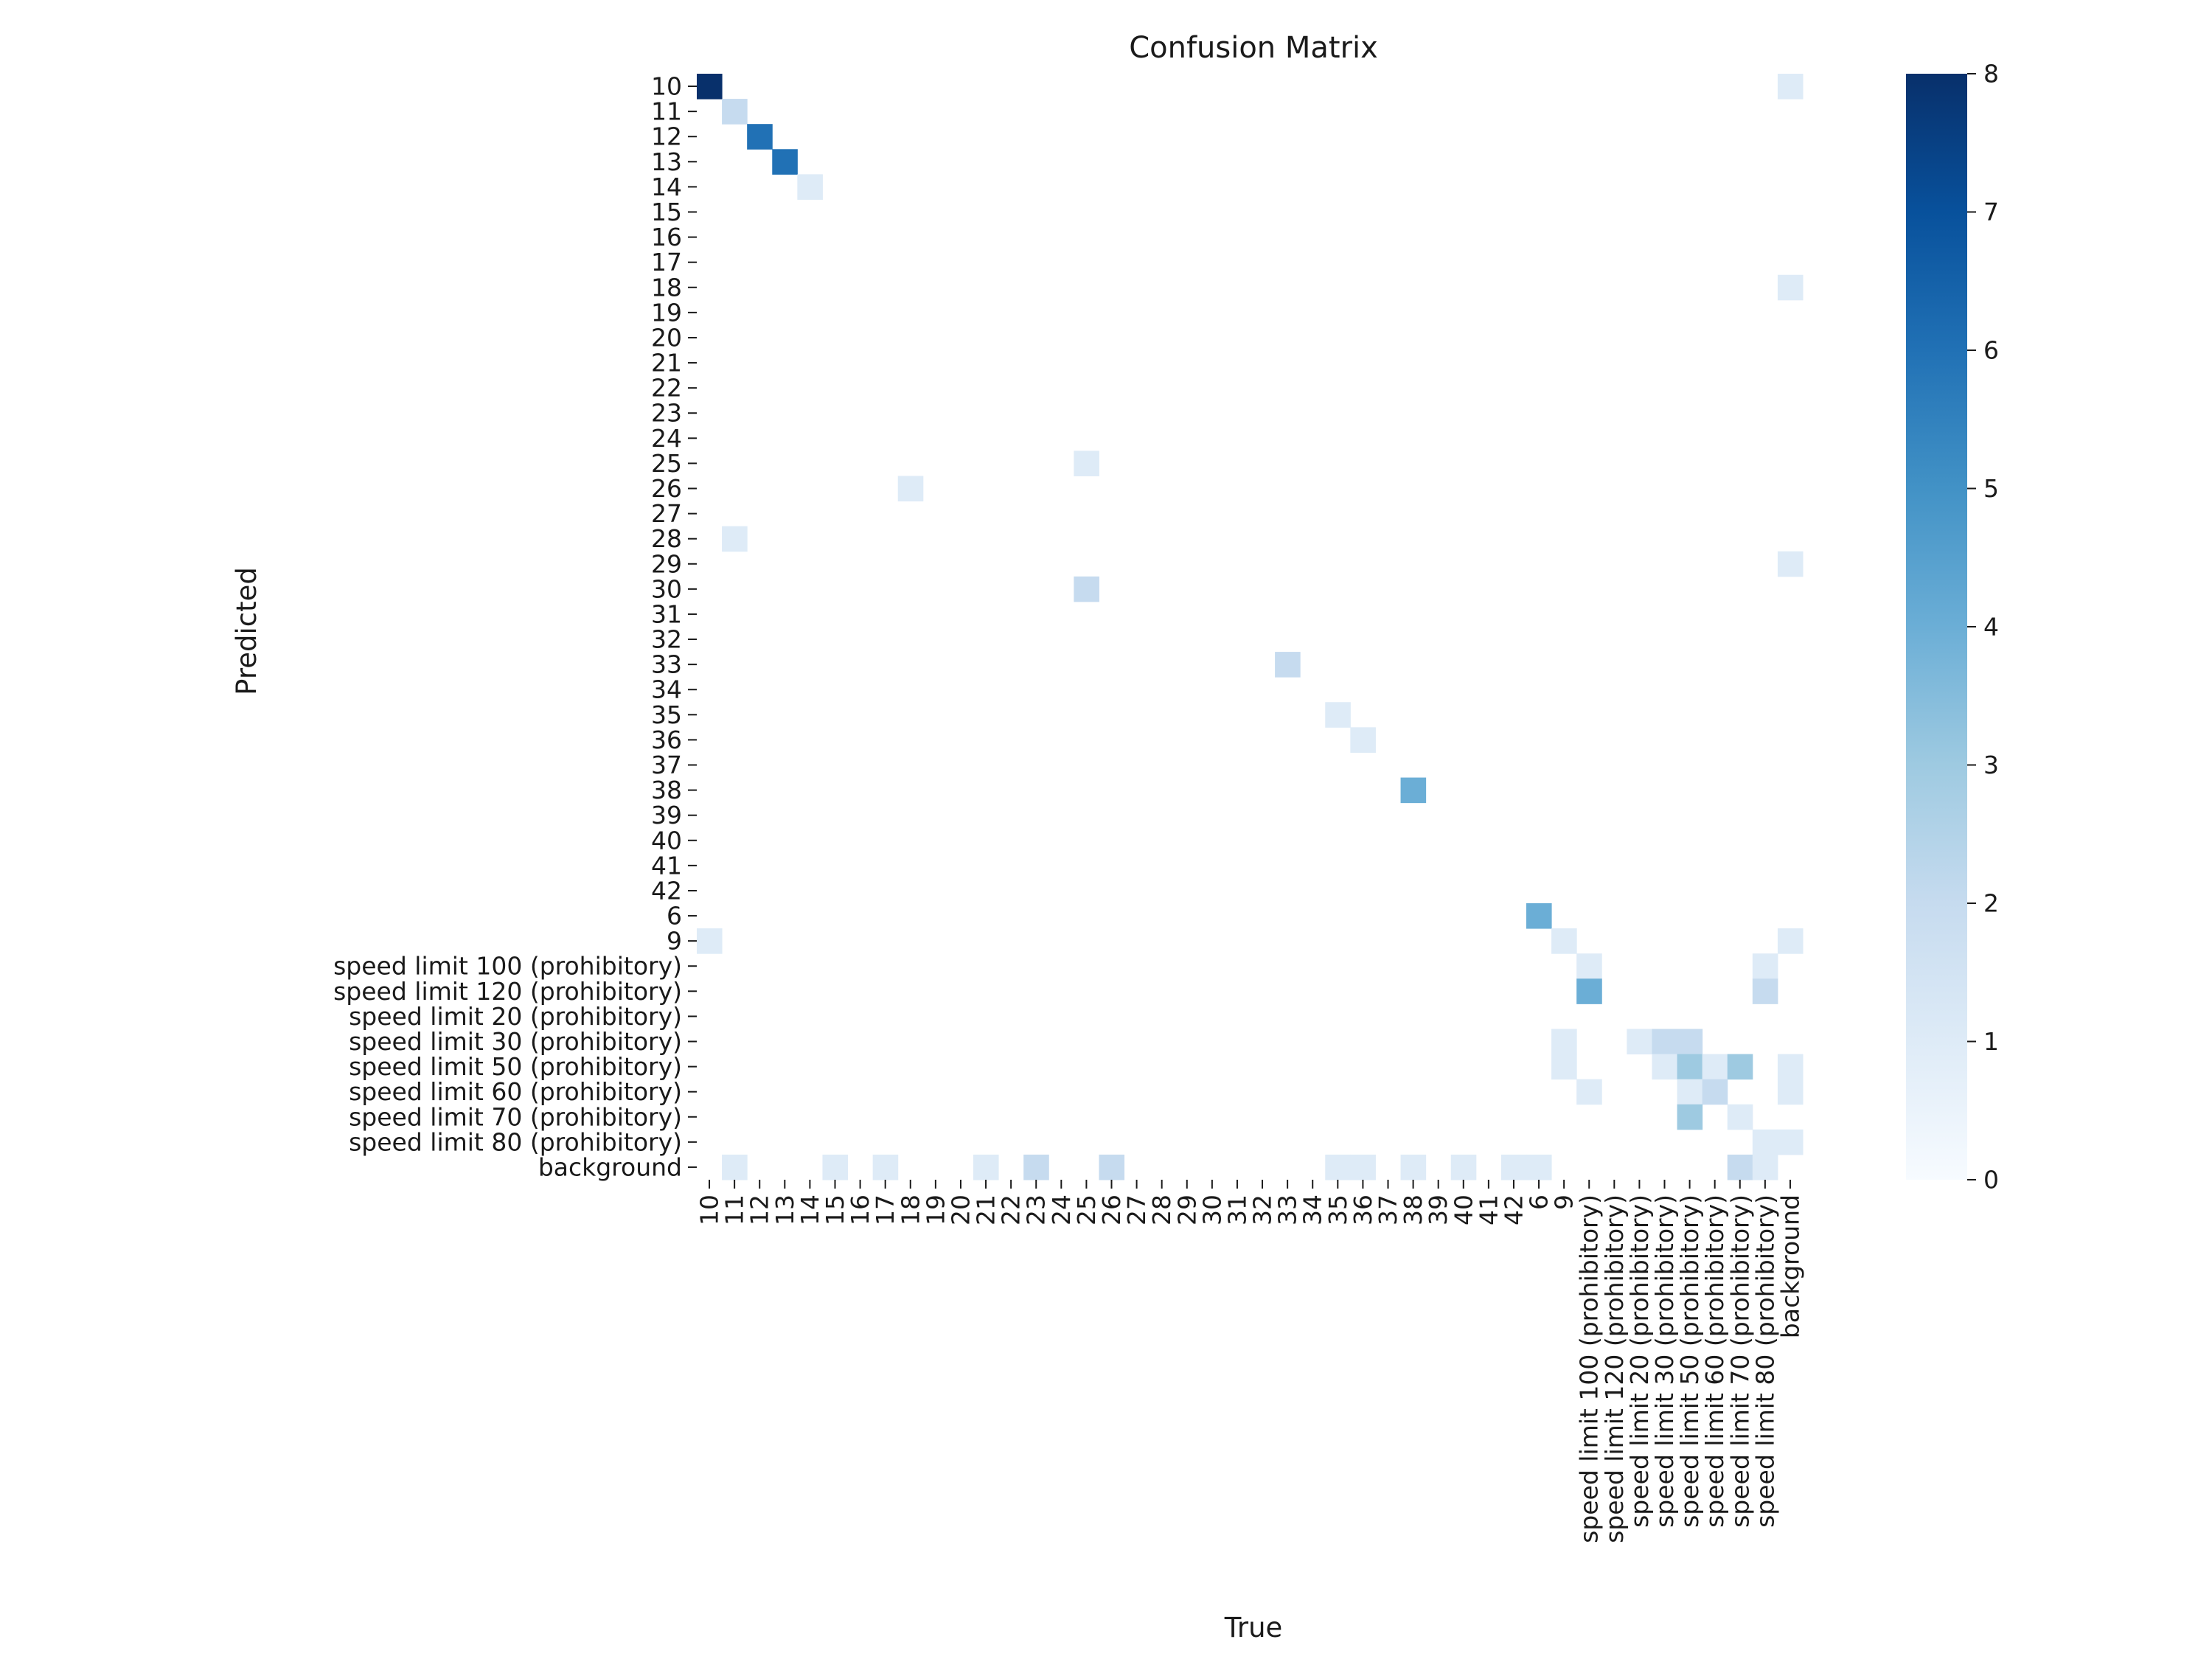 This screenshot has width=2212, height=1659. What do you see at coordinates (1991, 350) in the screenshot?
I see `colorbar-tick-label: 6` at bounding box center [1991, 350].